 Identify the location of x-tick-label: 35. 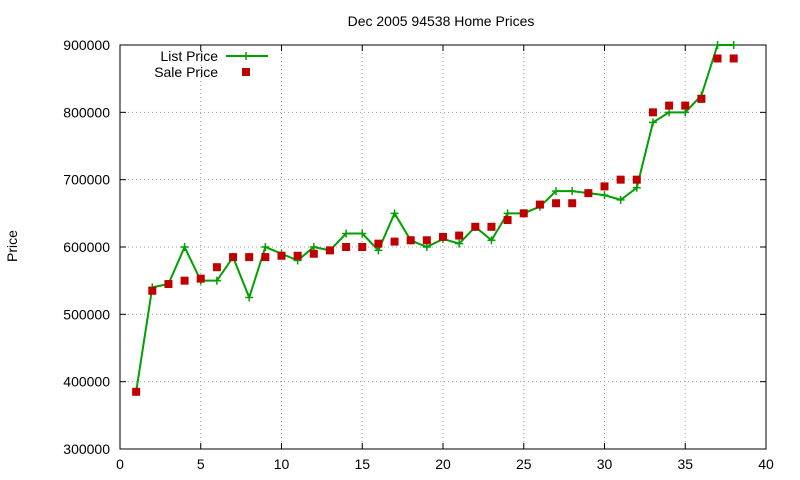
(685, 464).